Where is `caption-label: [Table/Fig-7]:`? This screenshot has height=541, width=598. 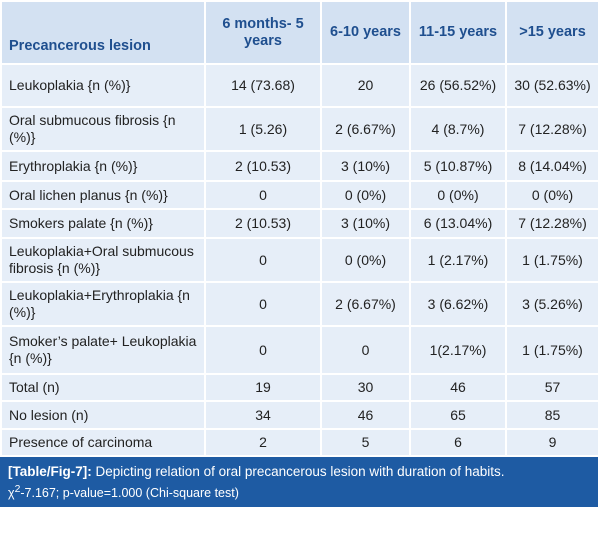 caption-label: [Table/Fig-7]: is located at coordinates (50, 471).